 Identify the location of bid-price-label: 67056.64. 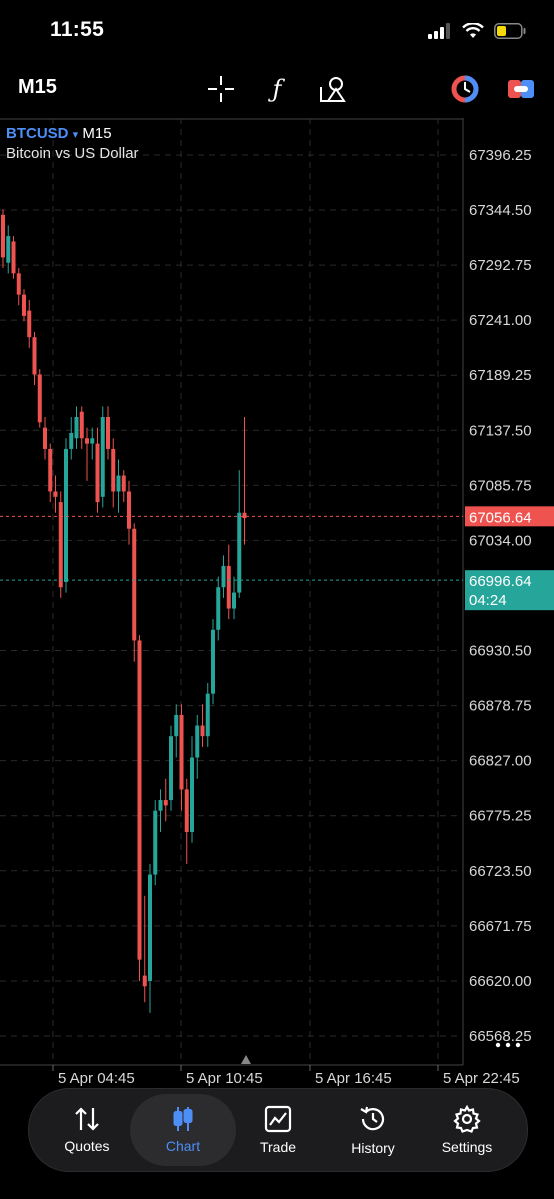
(500, 517).